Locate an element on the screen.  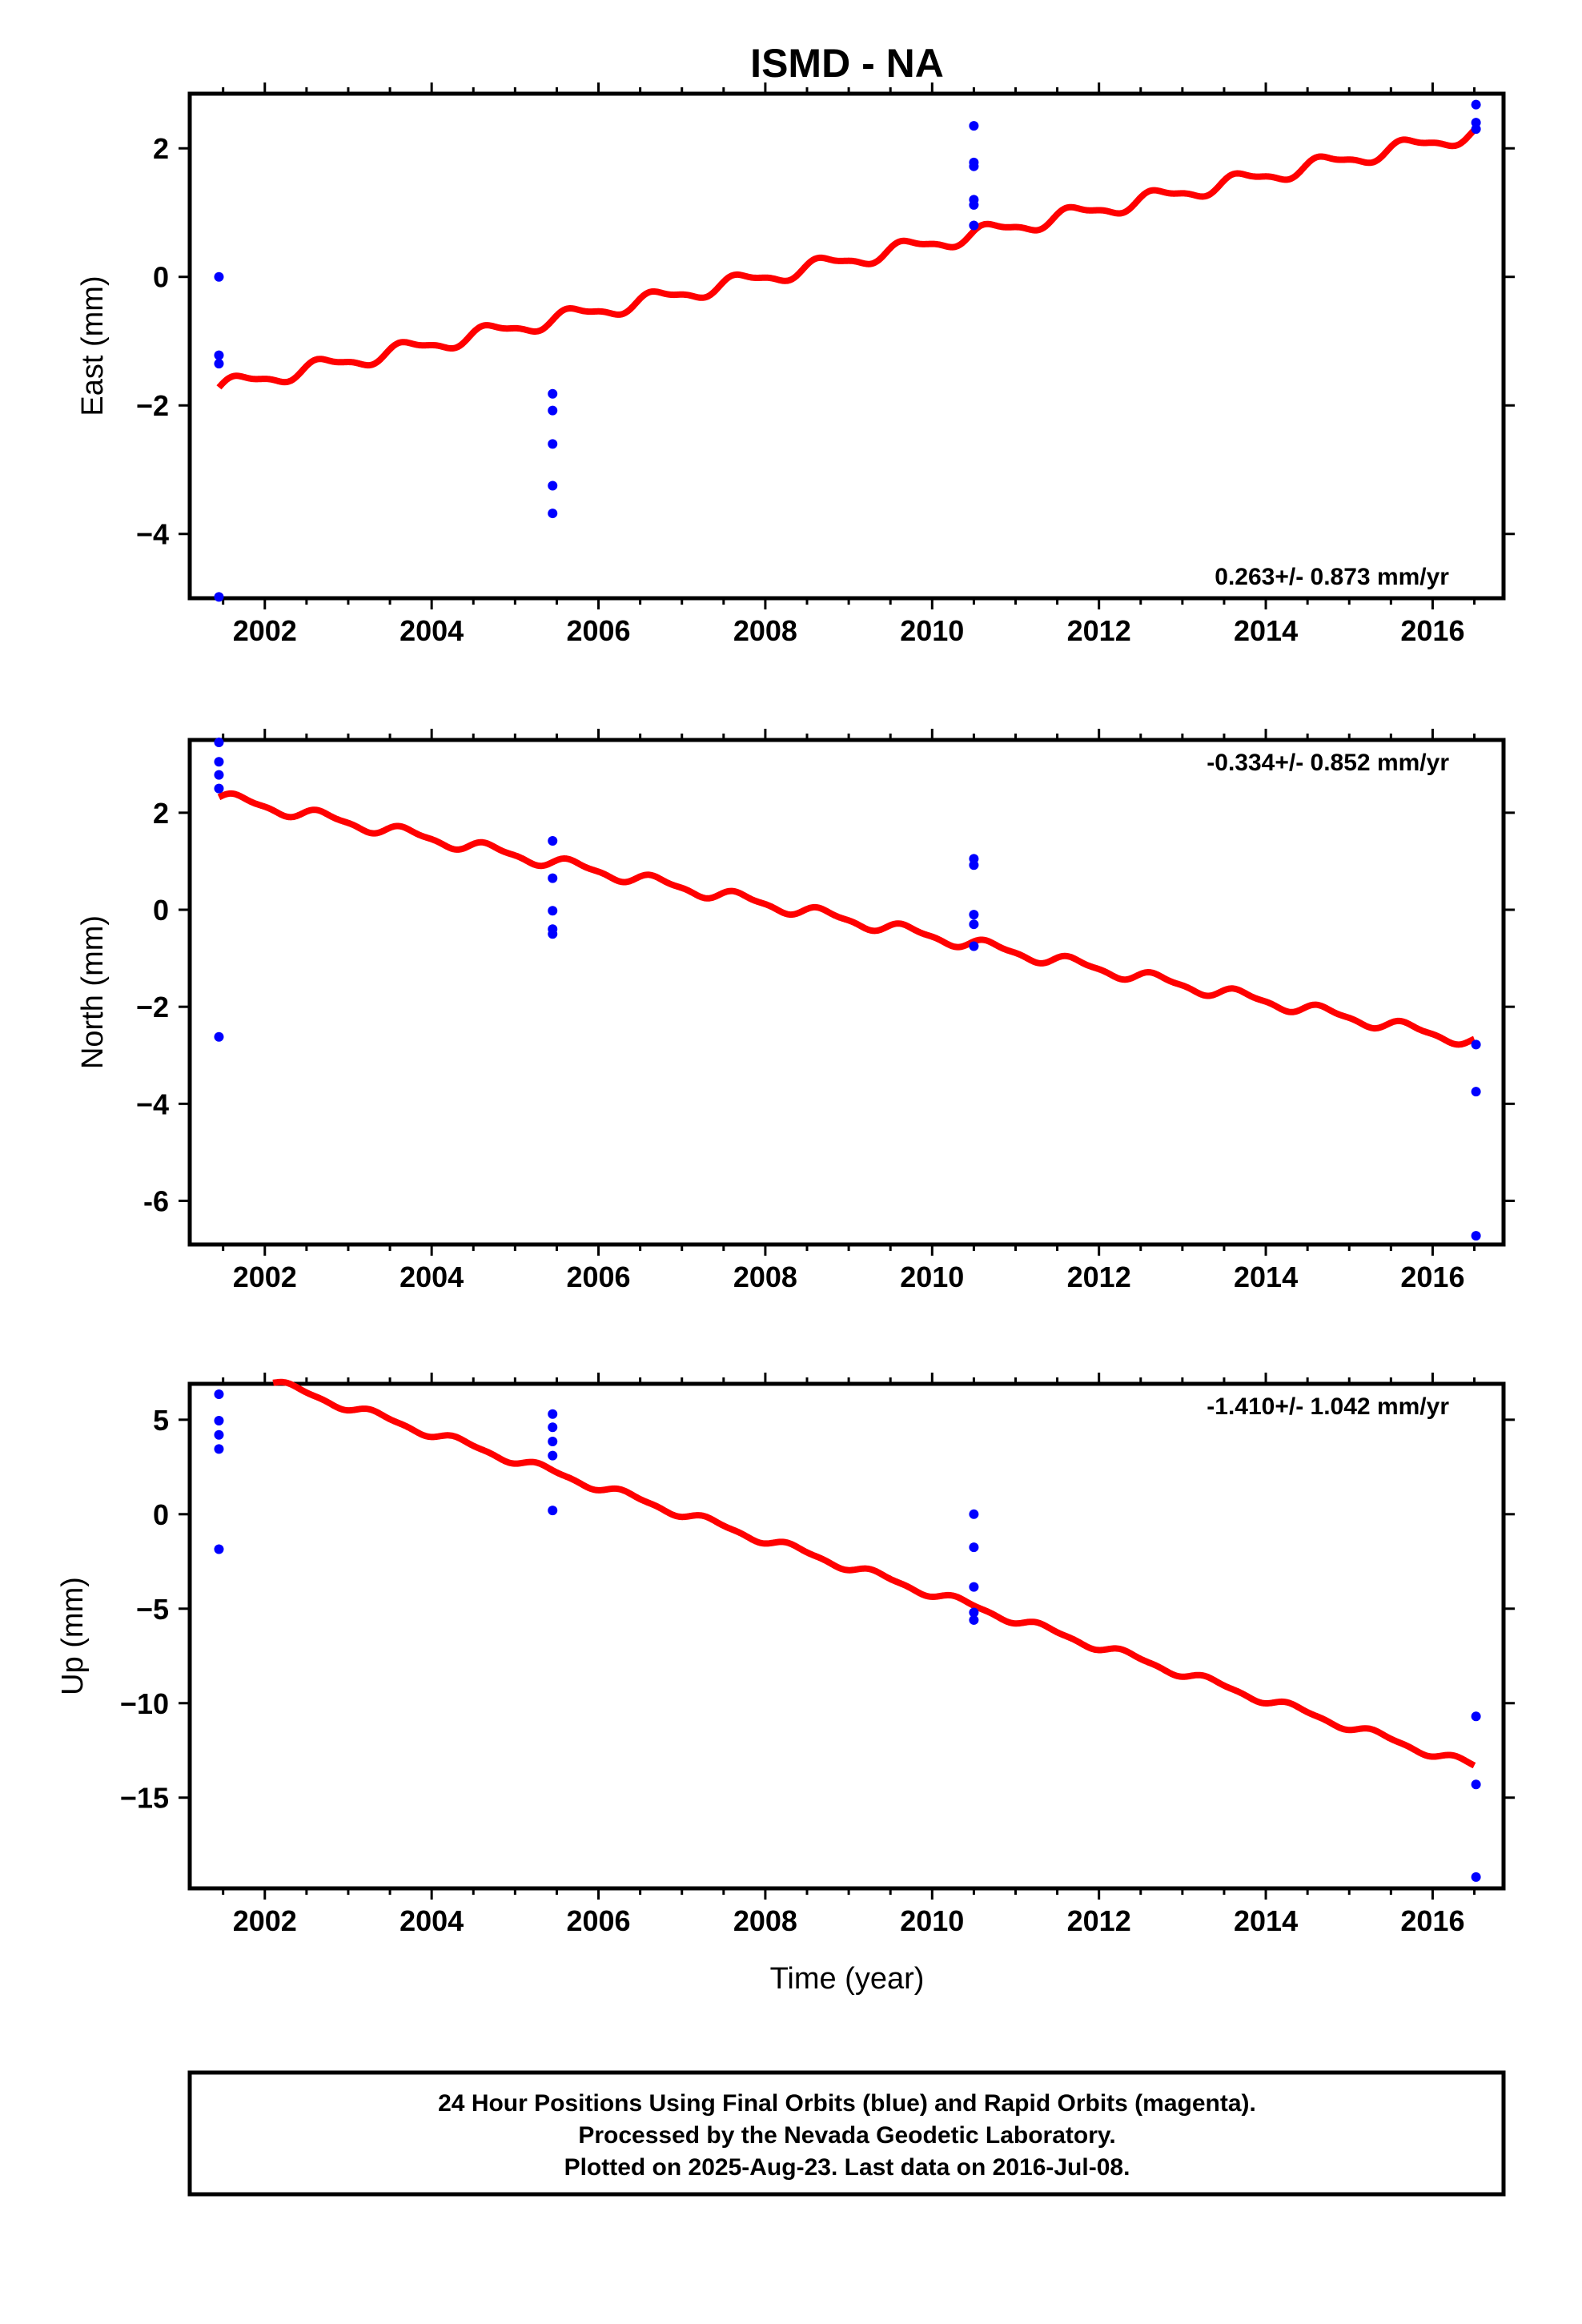
east-axis-label: East (mm) is located at coordinates (93, 345).